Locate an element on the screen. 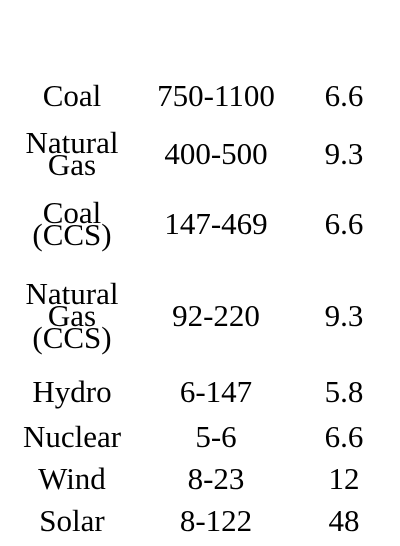 The height and width of the screenshot is (546, 400). source-cell: Solar is located at coordinates (72, 520).